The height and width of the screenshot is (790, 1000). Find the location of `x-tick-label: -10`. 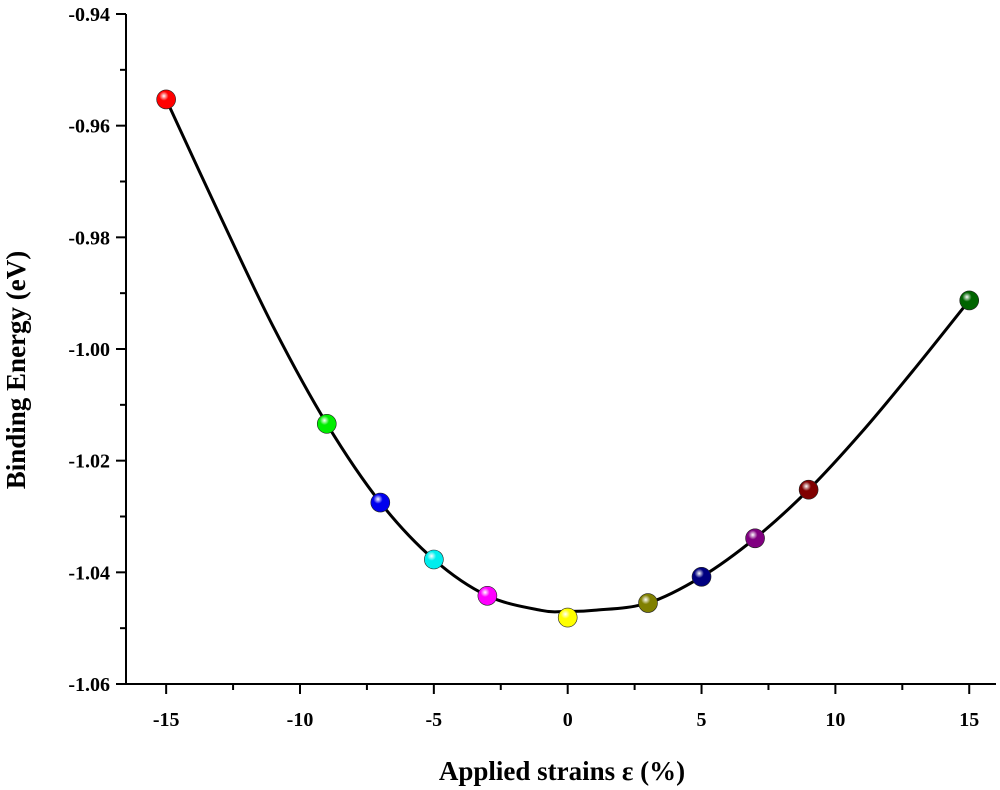

x-tick-label: -10 is located at coordinates (300, 720).